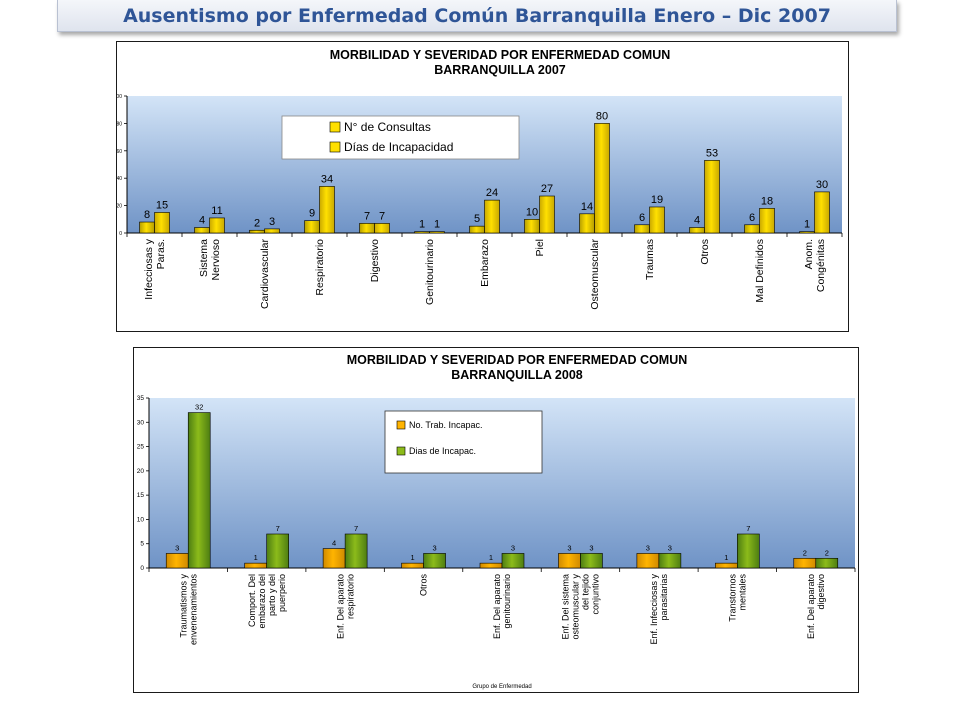 The image size is (960, 720). I want to click on data-label: 8, so click(147, 215).